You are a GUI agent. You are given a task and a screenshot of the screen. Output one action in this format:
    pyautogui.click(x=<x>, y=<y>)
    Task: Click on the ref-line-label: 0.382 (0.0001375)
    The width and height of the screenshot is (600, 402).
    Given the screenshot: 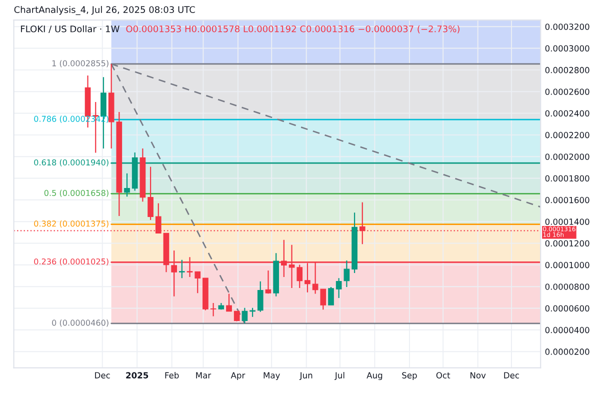 What is the action you would take?
    pyautogui.click(x=71, y=224)
    